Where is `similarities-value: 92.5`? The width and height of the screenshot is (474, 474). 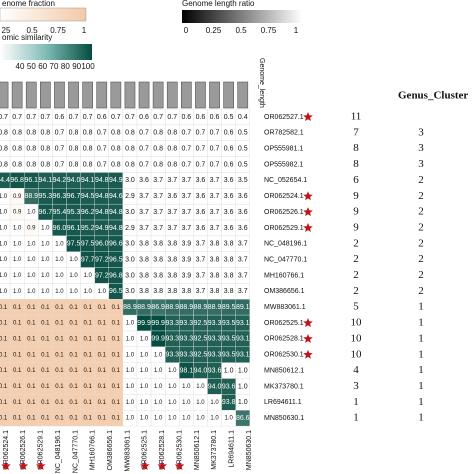 similarities-value: 92.5 is located at coordinates (201, 355).